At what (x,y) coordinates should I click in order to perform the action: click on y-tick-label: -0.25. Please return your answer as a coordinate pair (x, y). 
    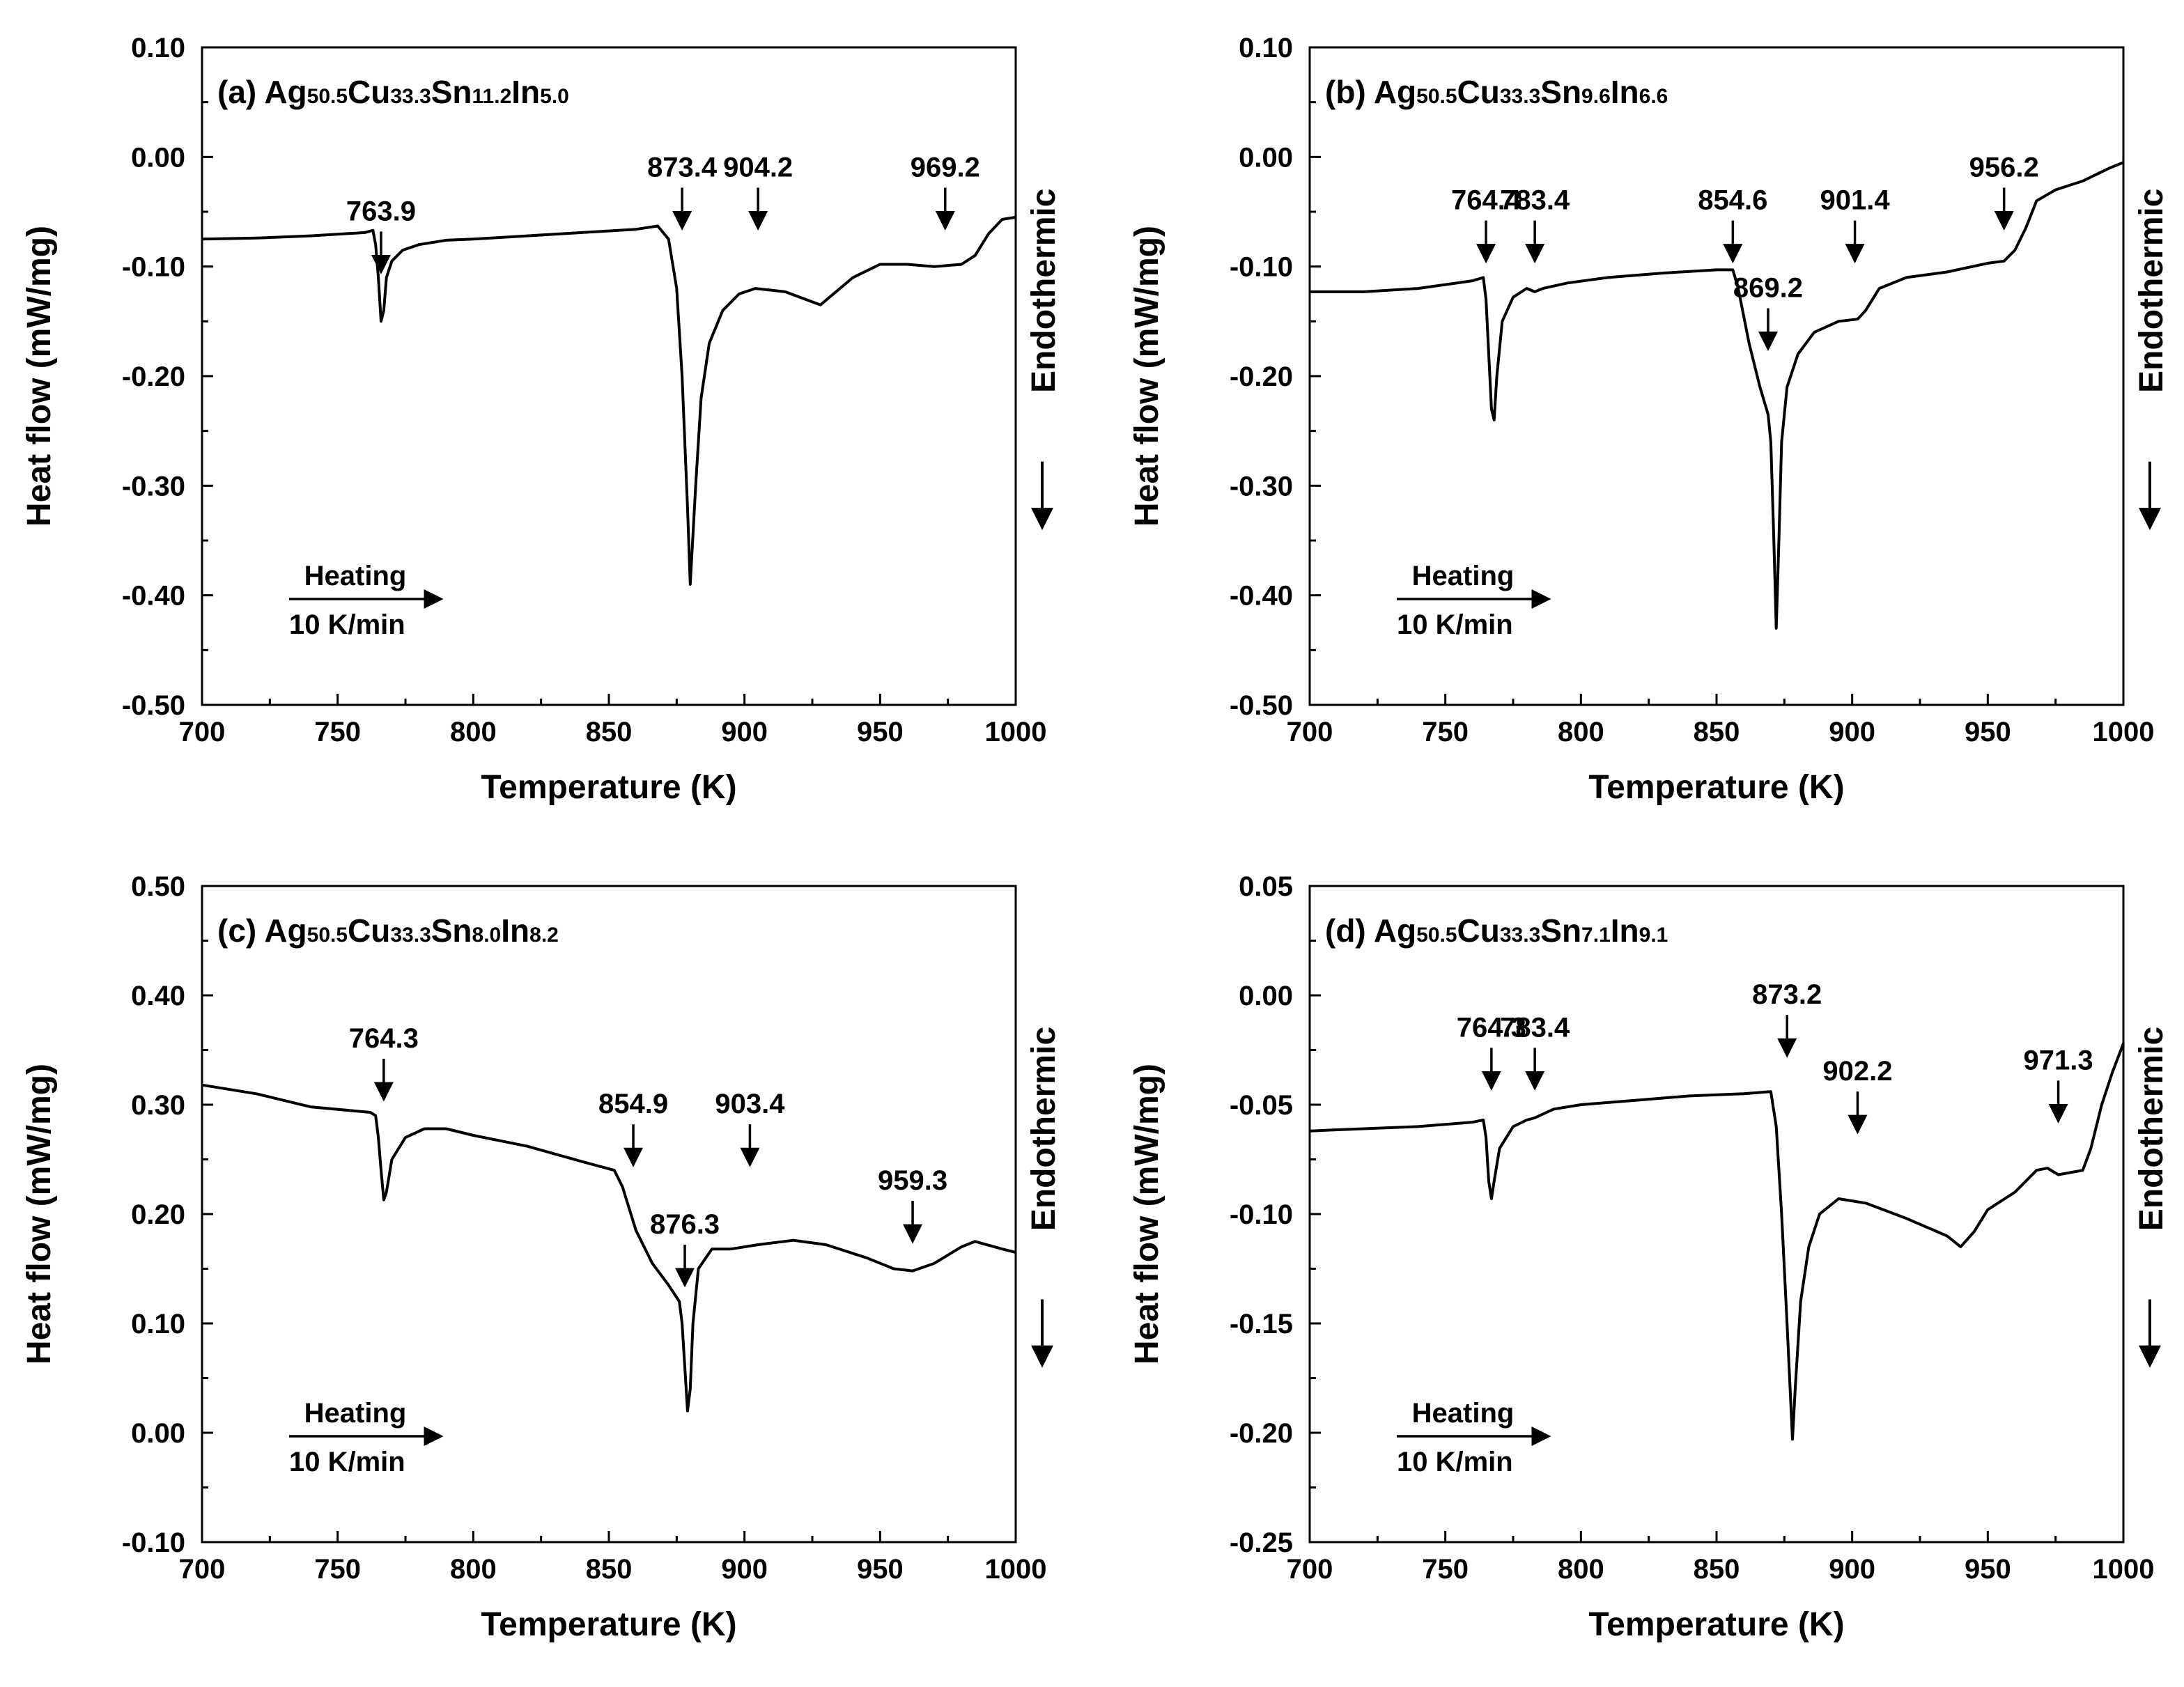
    Looking at the image, I should click on (1261, 1543).